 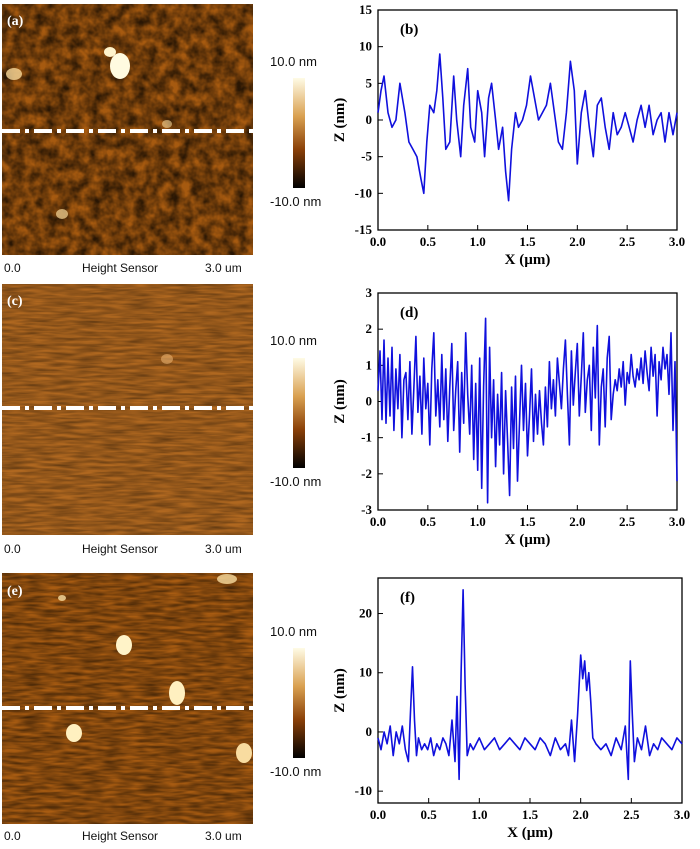 What do you see at coordinates (293, 631) in the screenshot?
I see `colorbar-max-e: 10.0 nm` at bounding box center [293, 631].